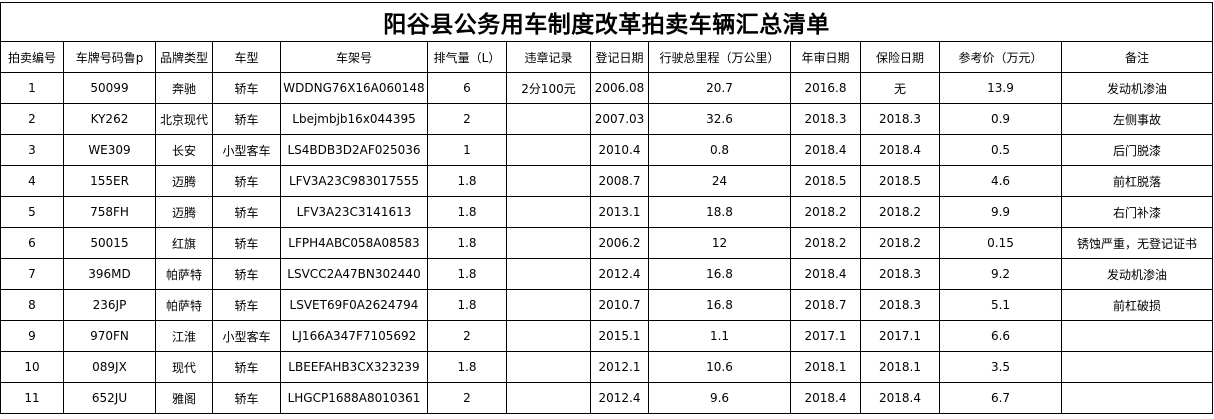 This screenshot has width=1214, height=419. I want to click on table-cell: LSVCC2A47BN302440, so click(354, 274).